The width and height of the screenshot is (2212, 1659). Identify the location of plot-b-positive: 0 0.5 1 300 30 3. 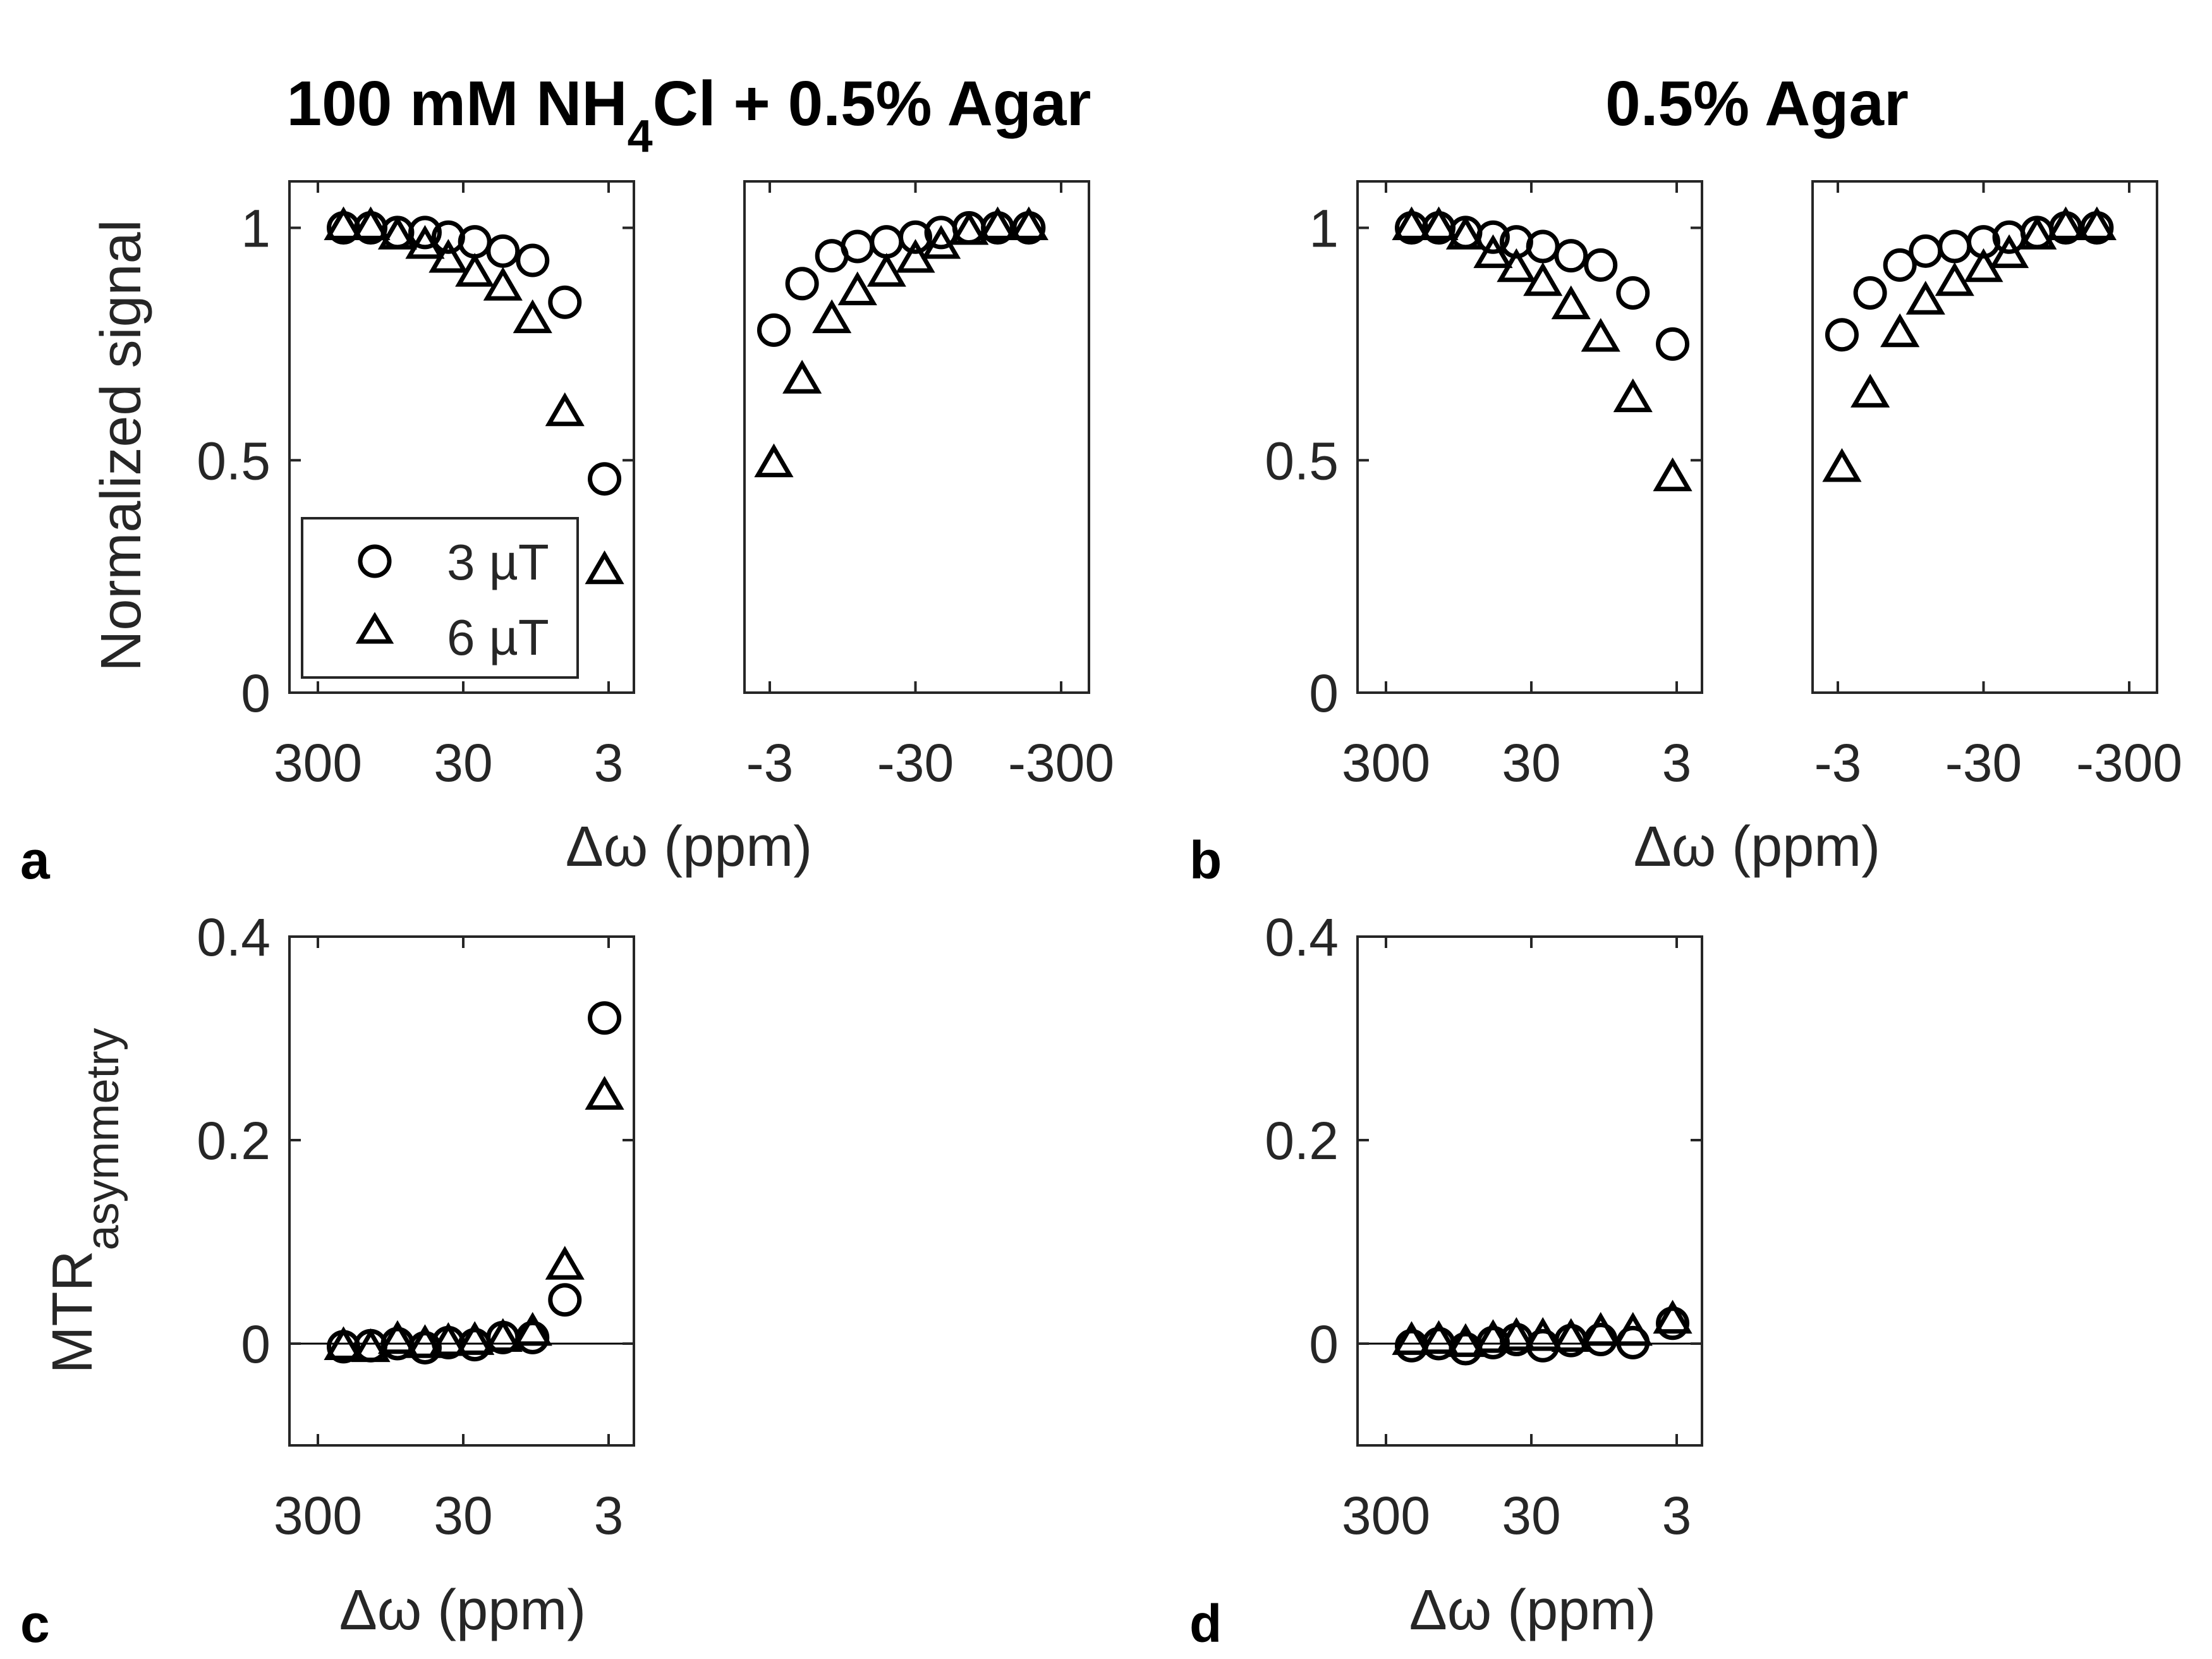
(1484, 486).